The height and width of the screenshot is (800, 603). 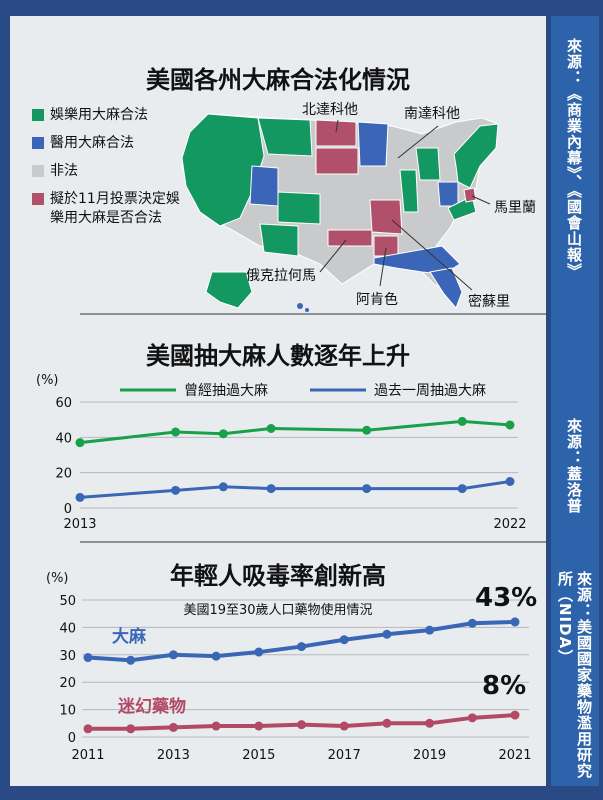 What do you see at coordinates (285, 137) in the screenshot?
I see `montana-region` at bounding box center [285, 137].